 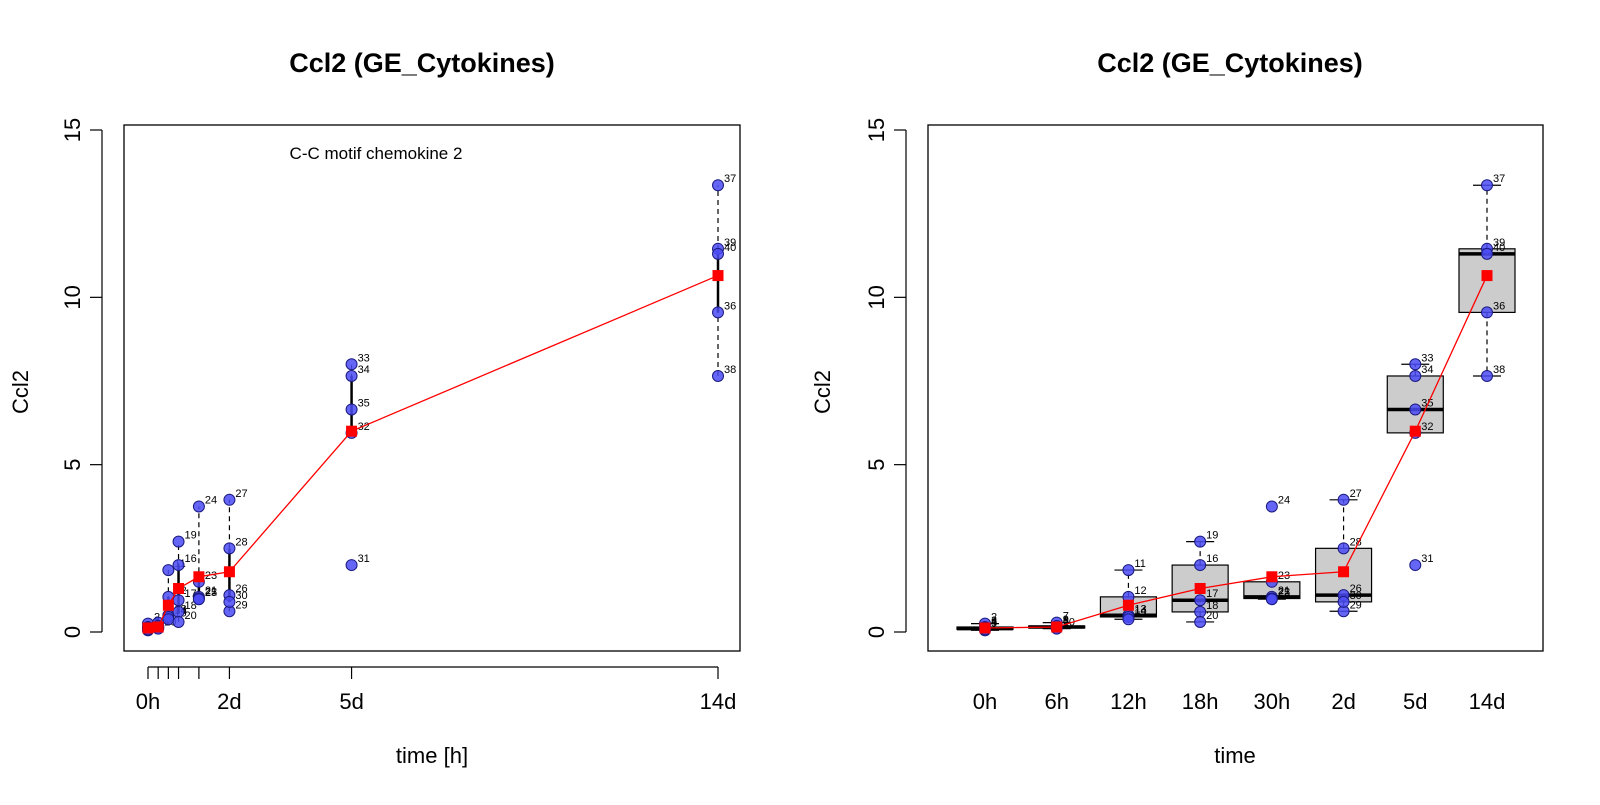 What do you see at coordinates (1235, 755) in the screenshot?
I see `right-x-axis-label: time` at bounding box center [1235, 755].